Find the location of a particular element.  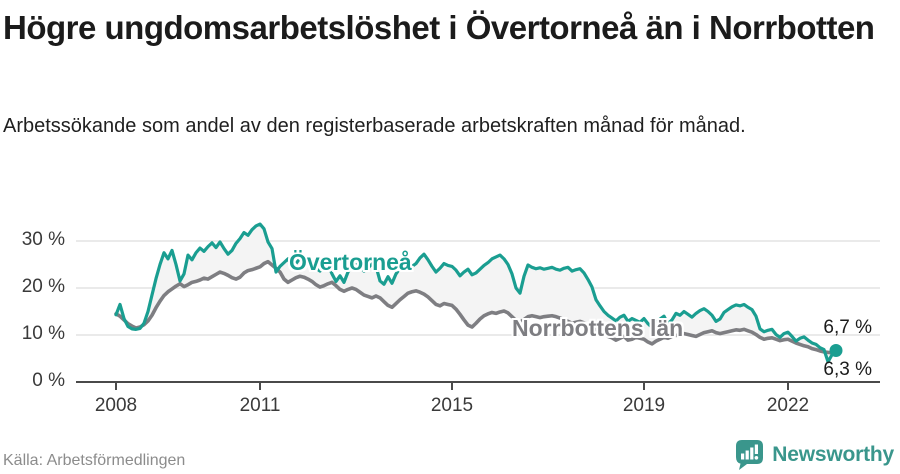

series-end-dot is located at coordinates (836, 351).